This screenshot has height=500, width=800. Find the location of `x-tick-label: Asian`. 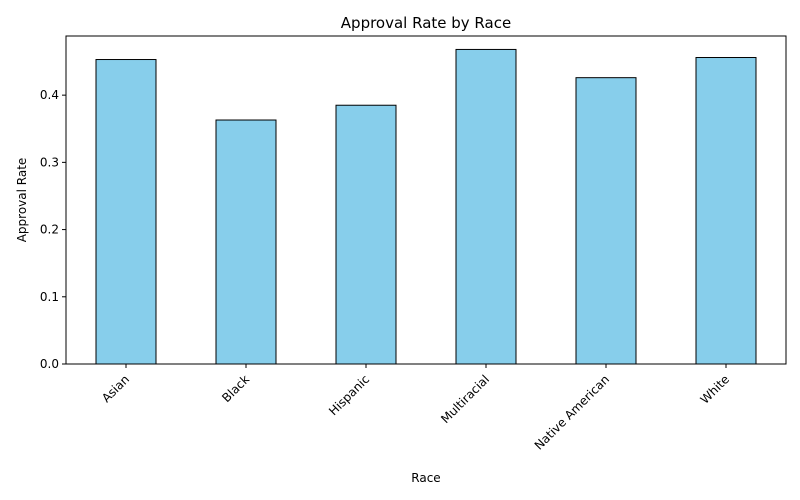

x-tick-label: Asian is located at coordinates (115, 388).